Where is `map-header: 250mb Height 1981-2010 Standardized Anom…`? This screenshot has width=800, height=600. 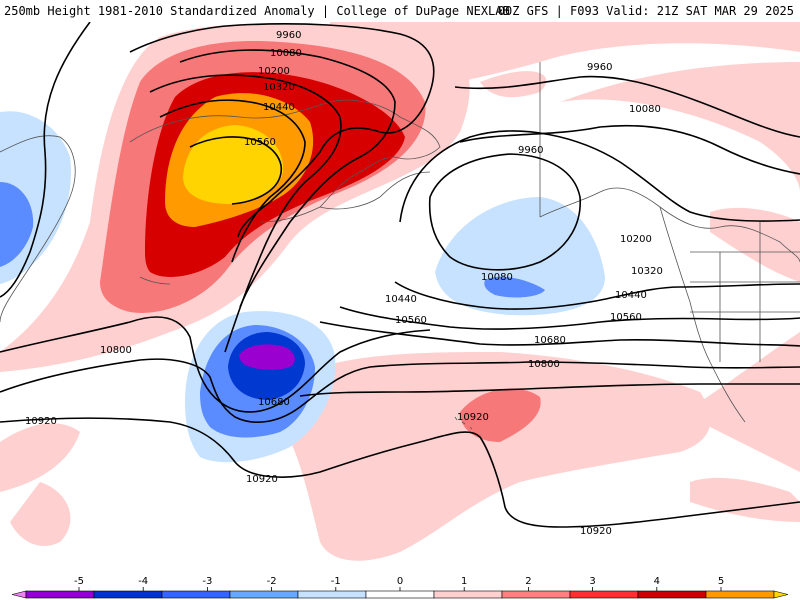 map-header: 250mb Height 1981-2010 Standardized Anom… is located at coordinates (400, 11).